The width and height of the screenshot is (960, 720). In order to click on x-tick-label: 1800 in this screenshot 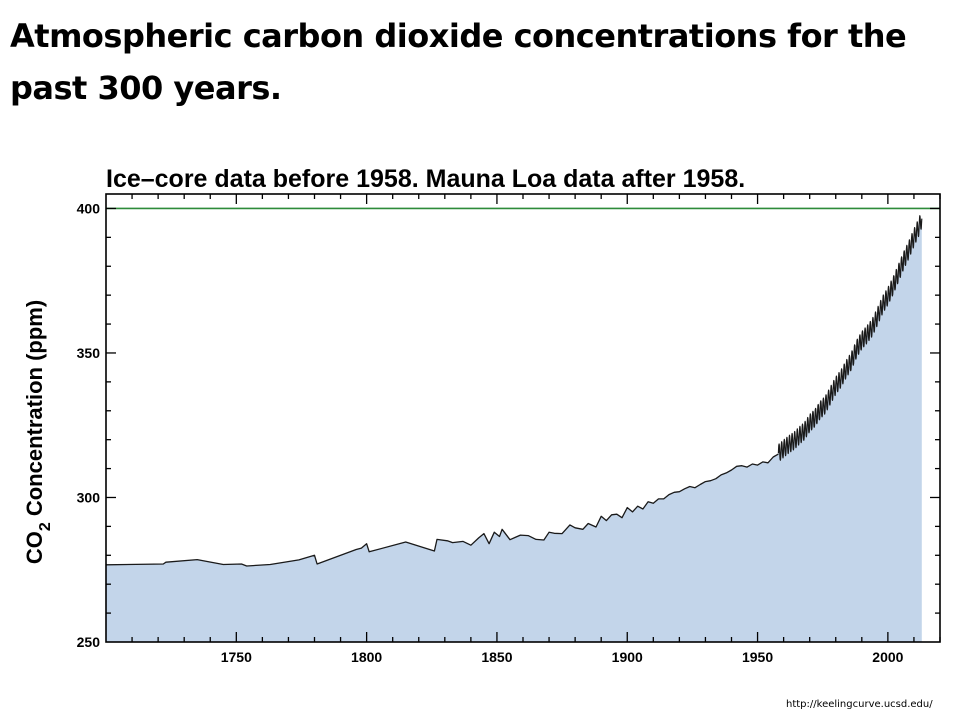, I will do `click(366, 657)`.